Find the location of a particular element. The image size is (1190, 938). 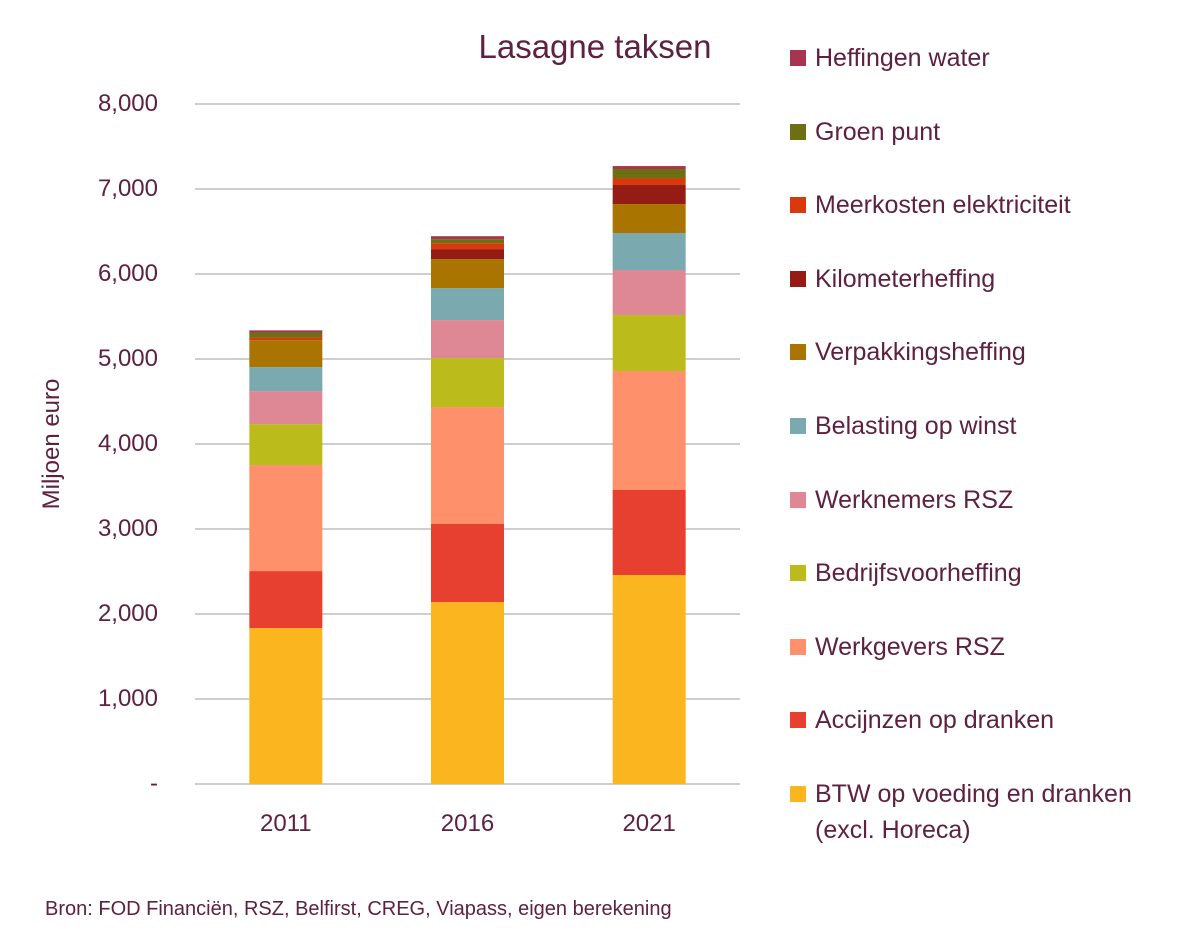

legend-label: Belasting op winst is located at coordinates (916, 426).